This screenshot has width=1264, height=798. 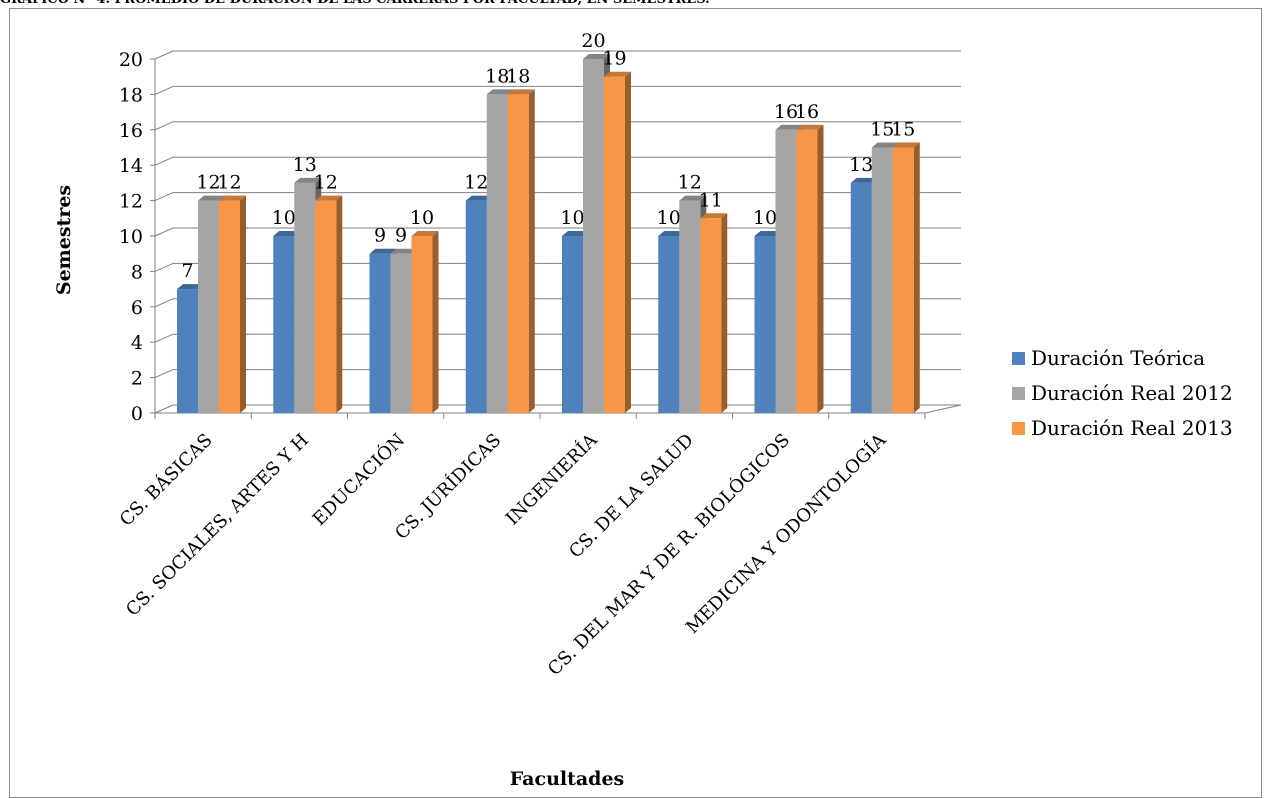 I want to click on data-label: 13, so click(x=861, y=165).